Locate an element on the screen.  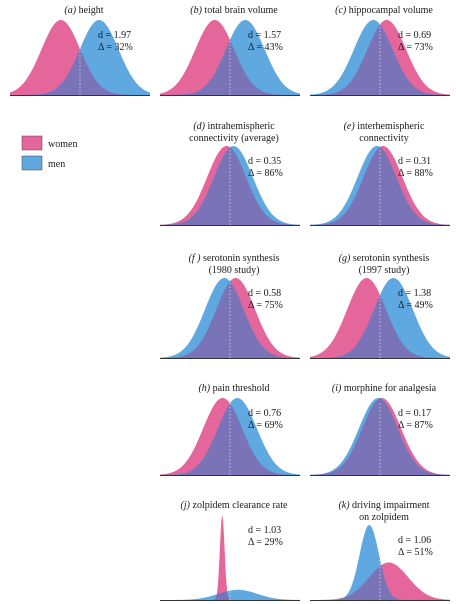
panel-label: (k) is located at coordinates (344, 505).